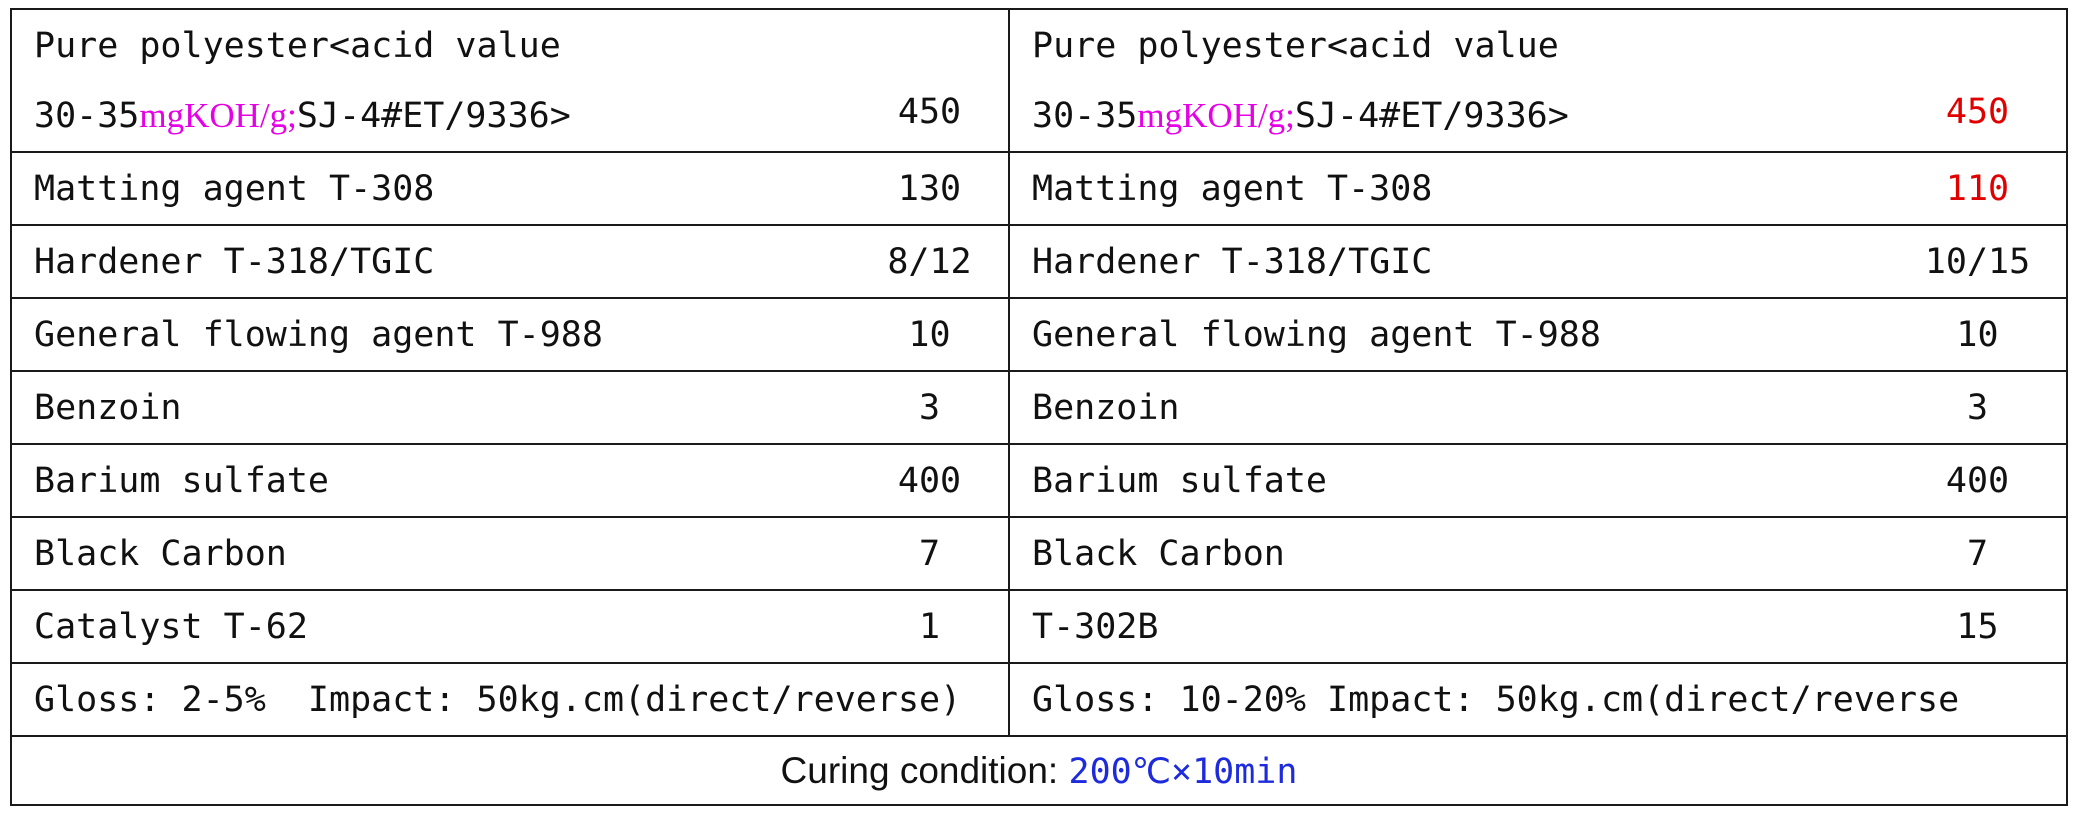 The height and width of the screenshot is (826, 2075). What do you see at coordinates (930, 626) in the screenshot?
I see `ingredient-amount: 1` at bounding box center [930, 626].